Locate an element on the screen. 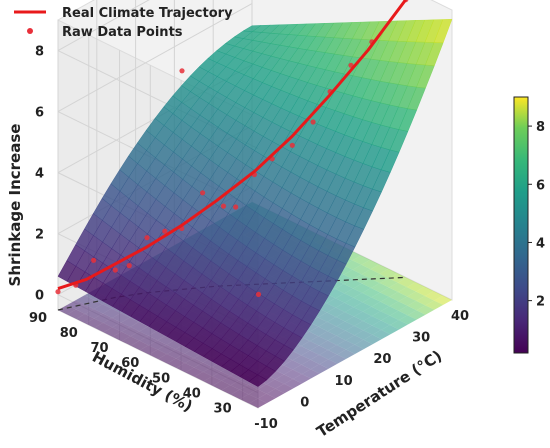 The width and height of the screenshot is (550, 448). y-tick-label: 30 is located at coordinates (223, 409).